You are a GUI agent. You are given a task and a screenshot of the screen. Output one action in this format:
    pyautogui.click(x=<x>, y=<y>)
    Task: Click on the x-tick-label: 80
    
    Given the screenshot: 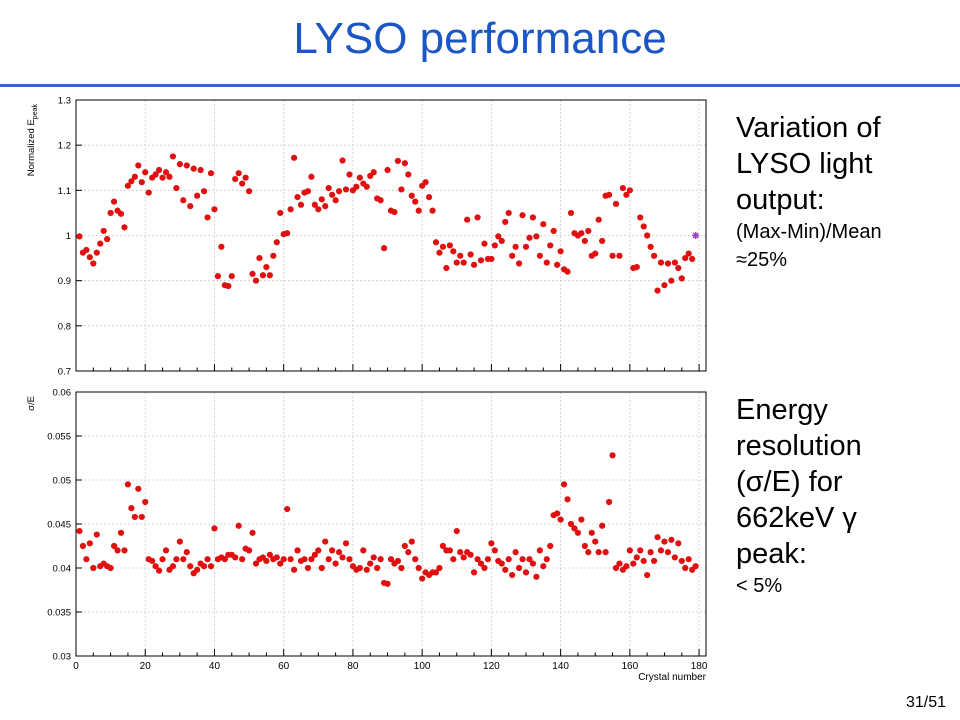 What is the action you would take?
    pyautogui.click(x=353, y=666)
    